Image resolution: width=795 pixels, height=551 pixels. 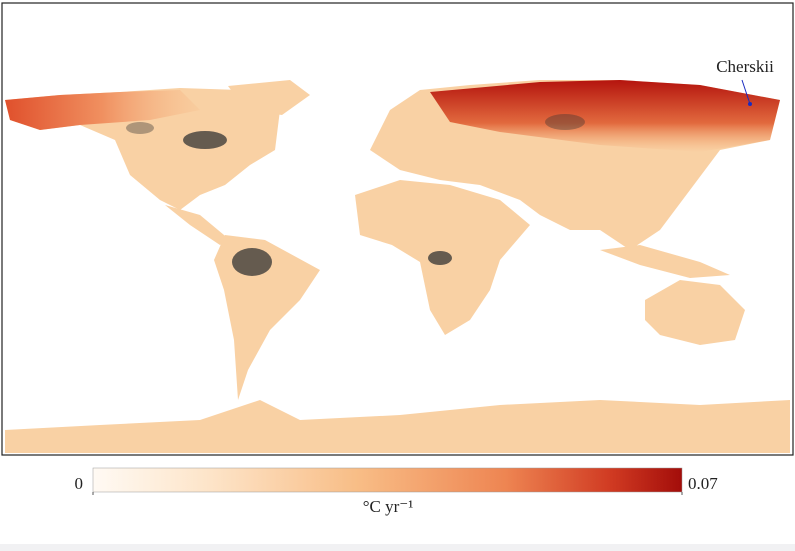 I want to click on colorbar, so click(x=387, y=480).